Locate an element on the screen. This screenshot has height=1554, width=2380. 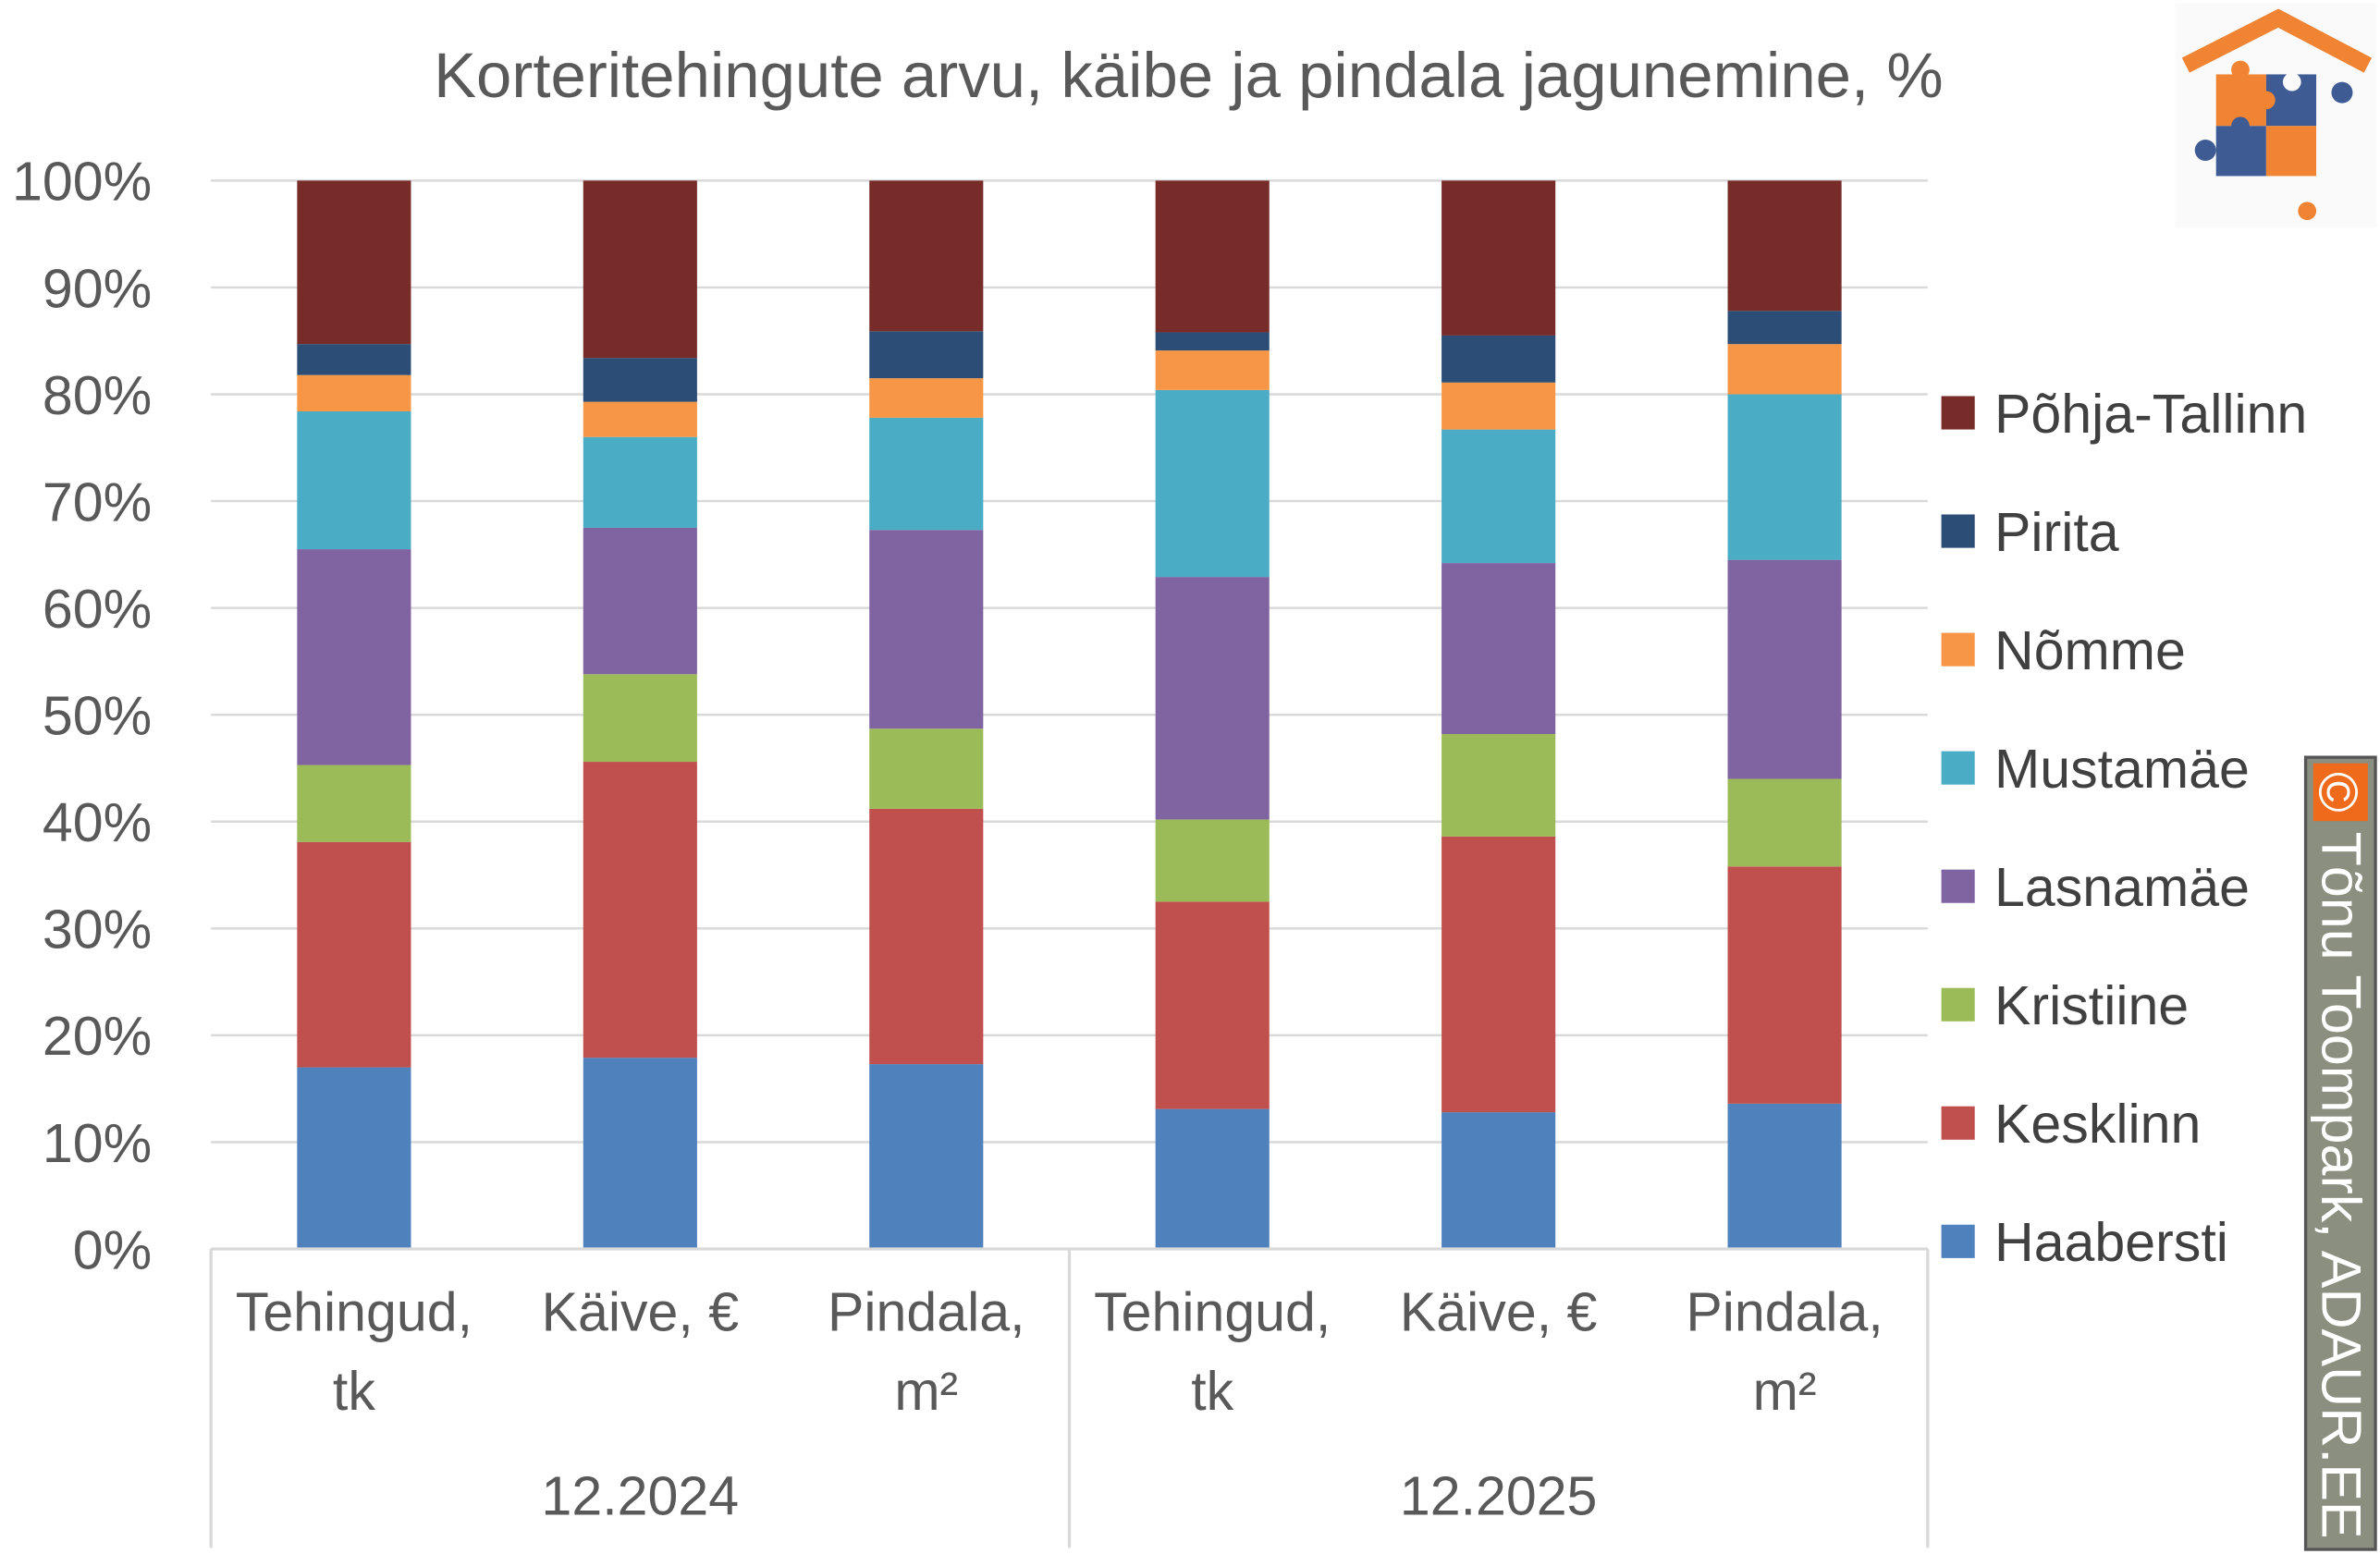
y-tick-label: 10% is located at coordinates (97, 1143).